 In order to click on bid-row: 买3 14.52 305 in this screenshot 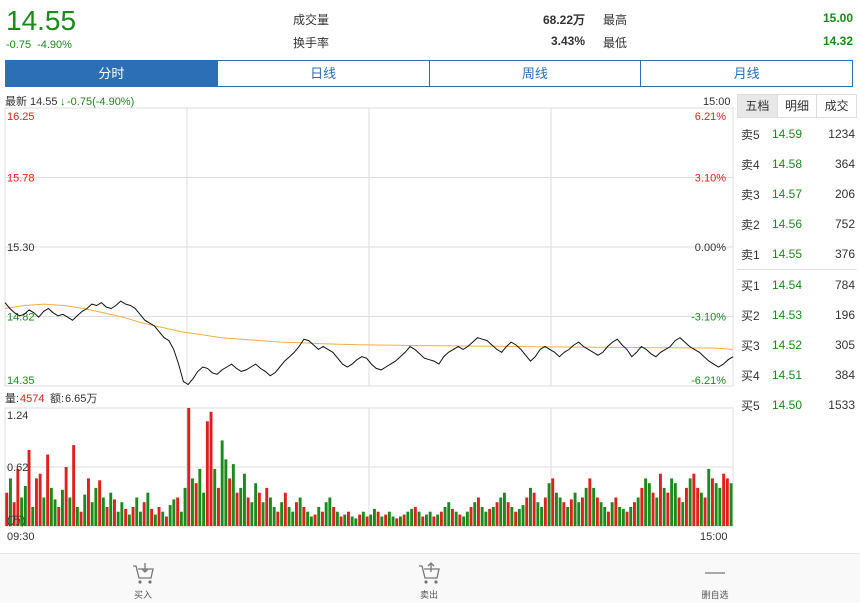, I will do `click(797, 345)`.